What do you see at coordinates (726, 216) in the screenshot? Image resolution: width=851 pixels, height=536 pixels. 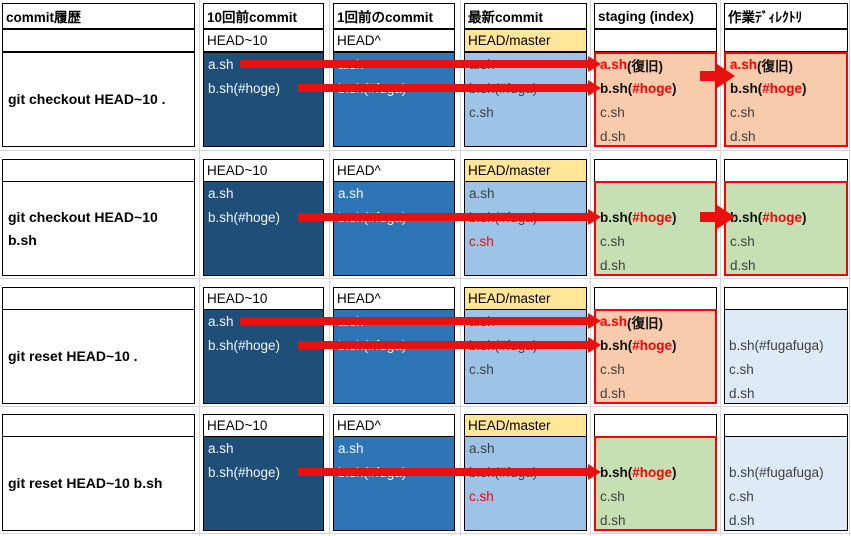 I see `stage-to-workdir-arrow-head-icon` at bounding box center [726, 216].